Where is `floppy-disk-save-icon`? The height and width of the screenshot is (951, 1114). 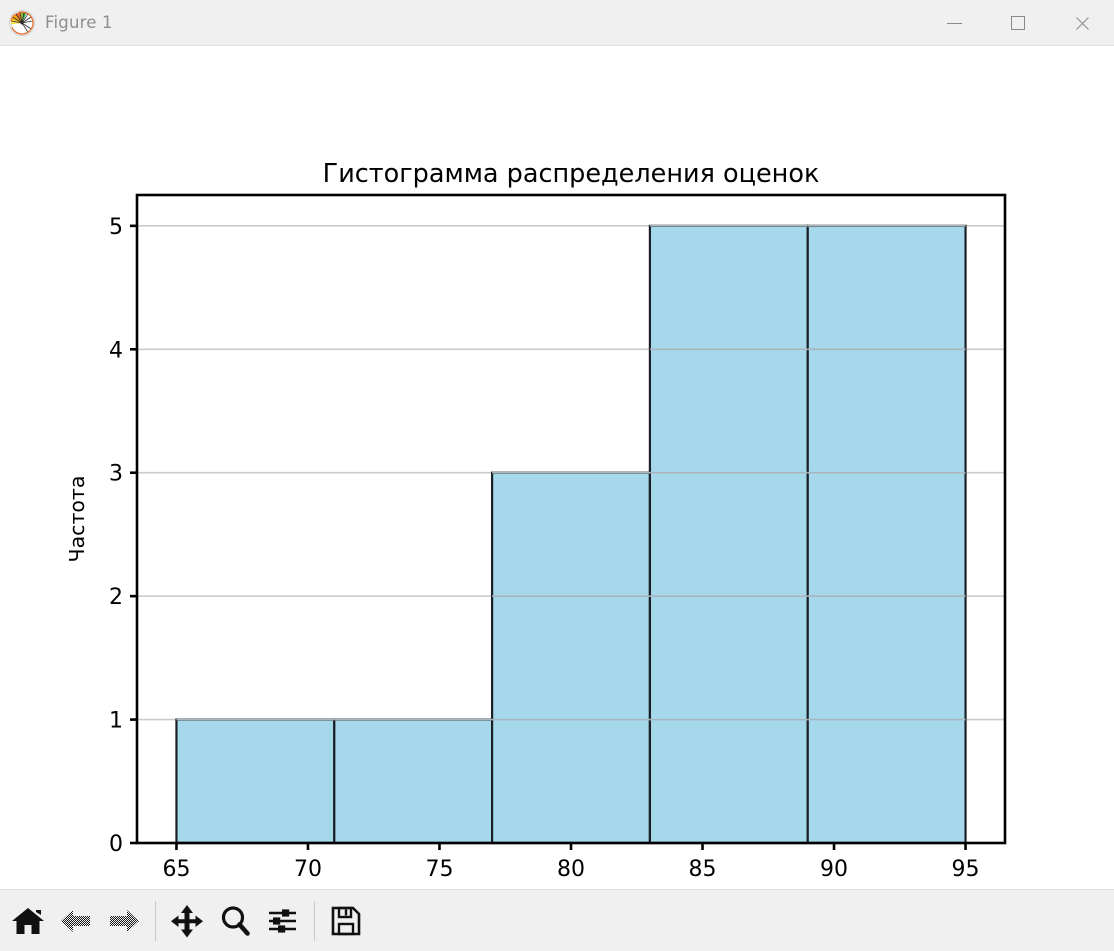
floppy-disk-save-icon is located at coordinates (346, 920).